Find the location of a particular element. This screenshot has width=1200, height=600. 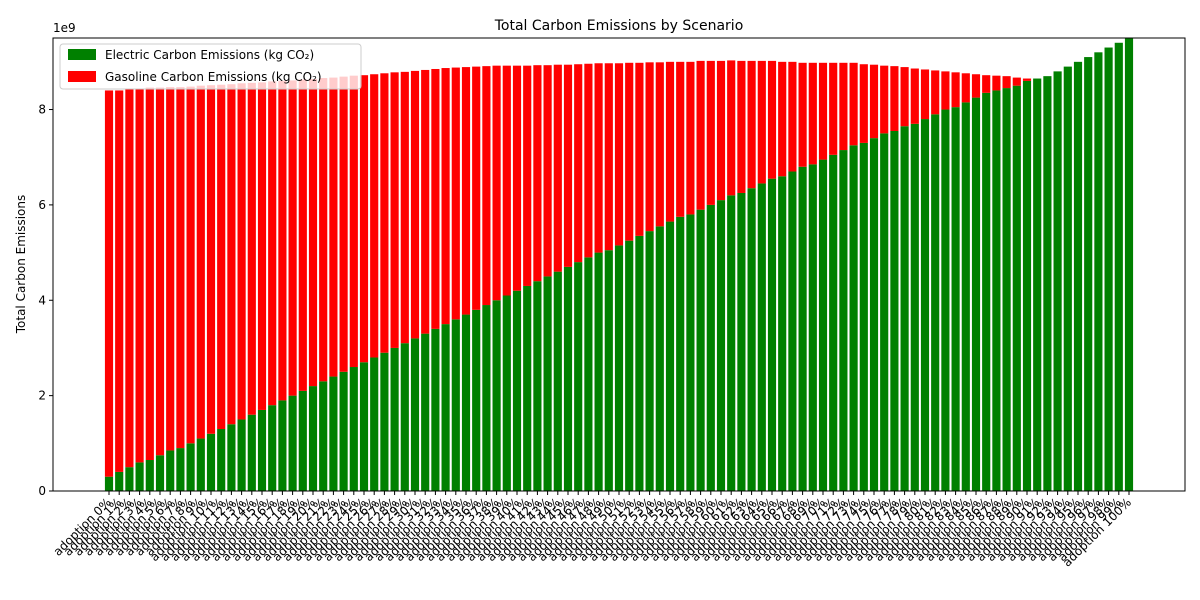

legend-box is located at coordinates (210, 66).